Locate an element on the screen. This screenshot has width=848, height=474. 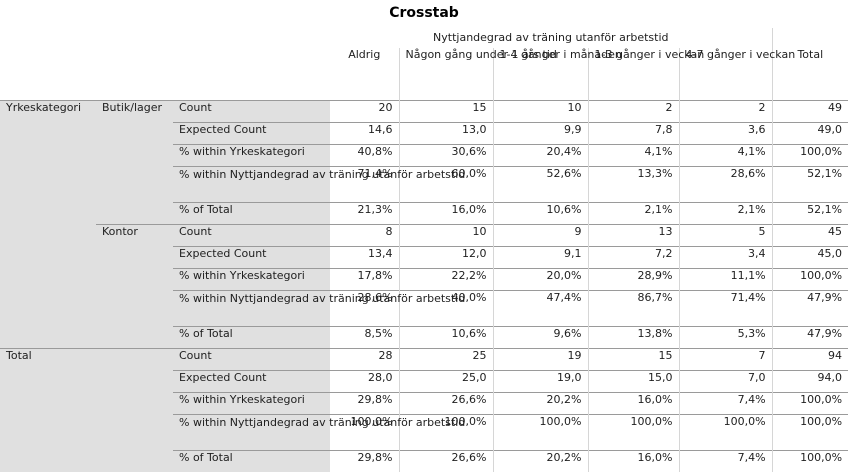
table-cell: 5,3% is located at coordinates (725, 336).